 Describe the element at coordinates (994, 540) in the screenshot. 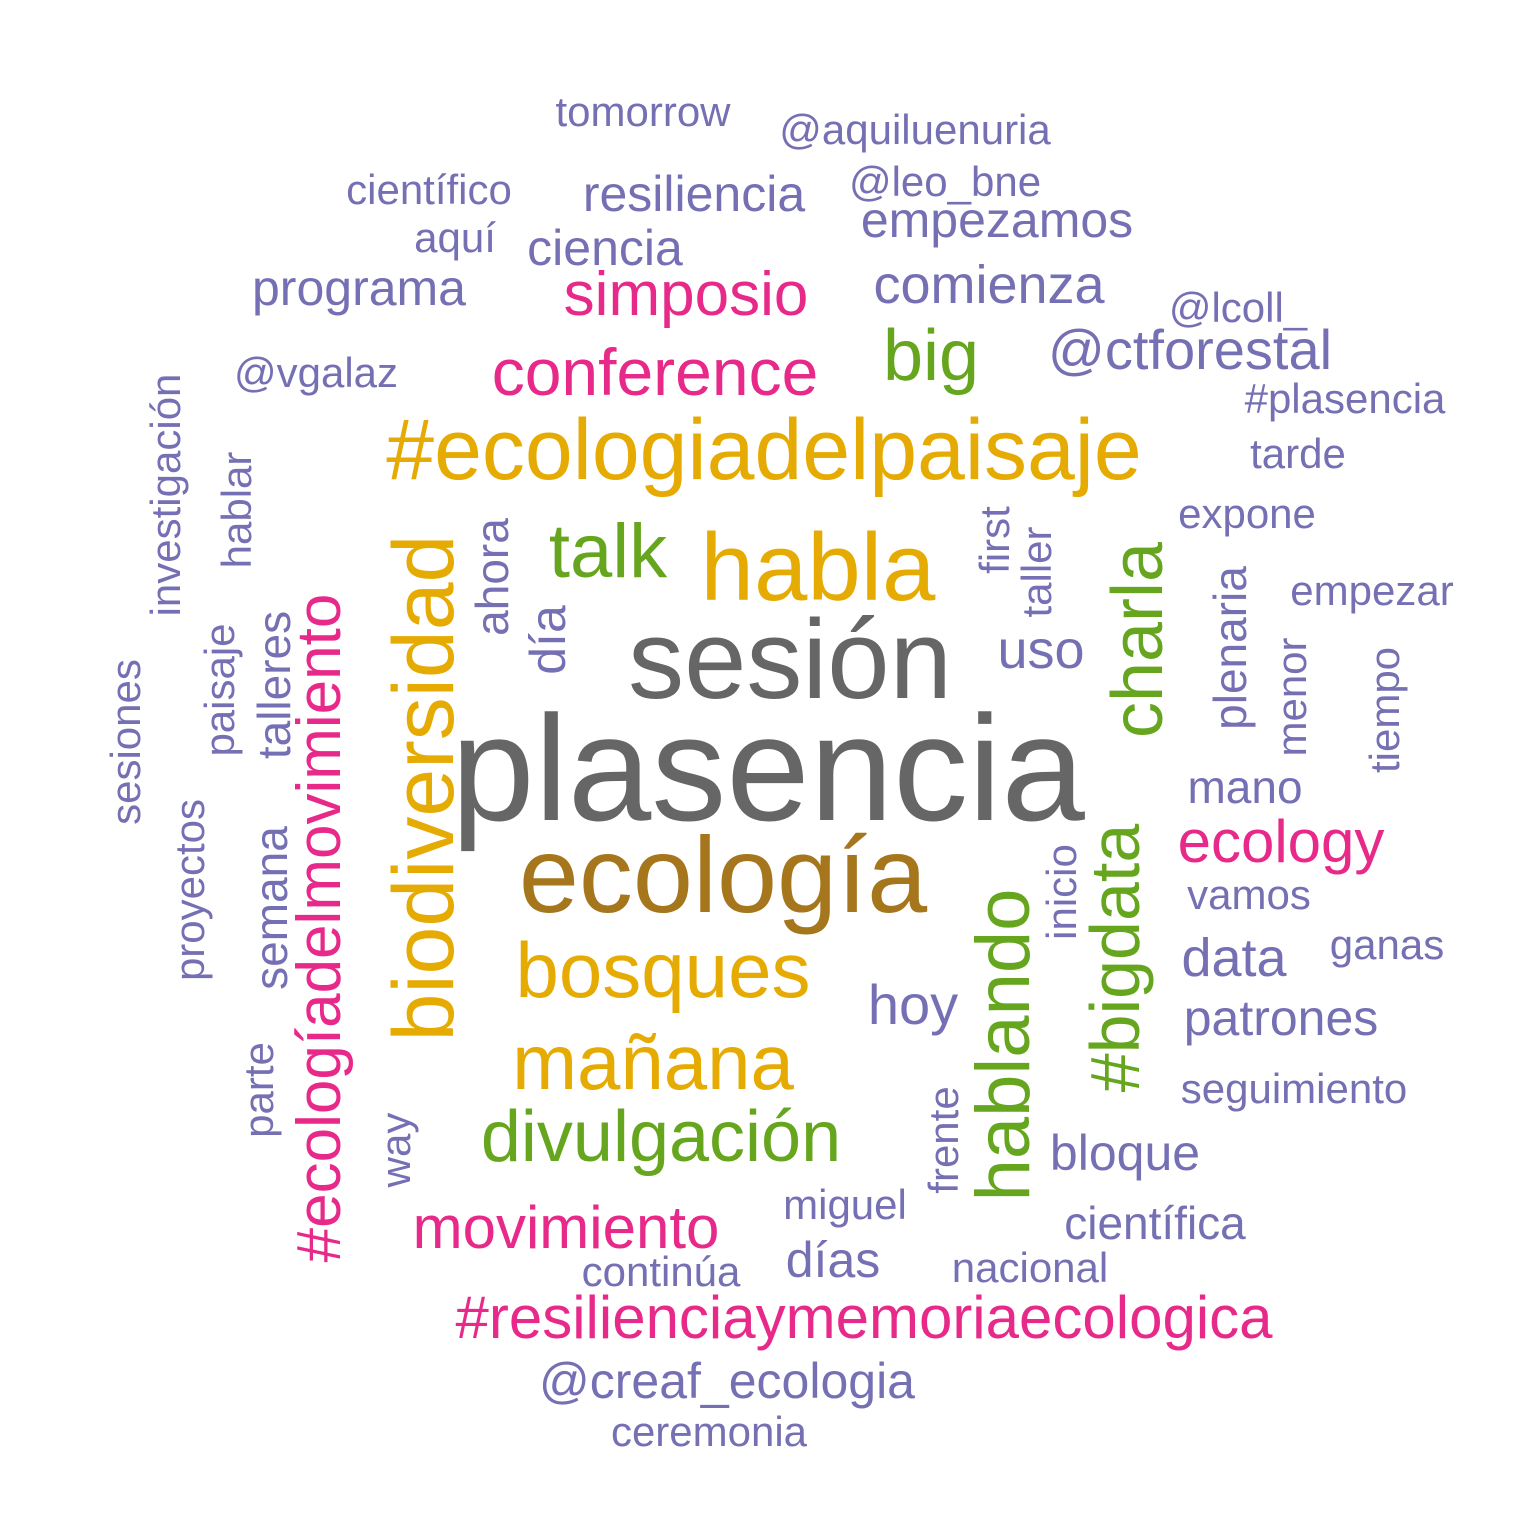

I see `word-first: first` at that location.